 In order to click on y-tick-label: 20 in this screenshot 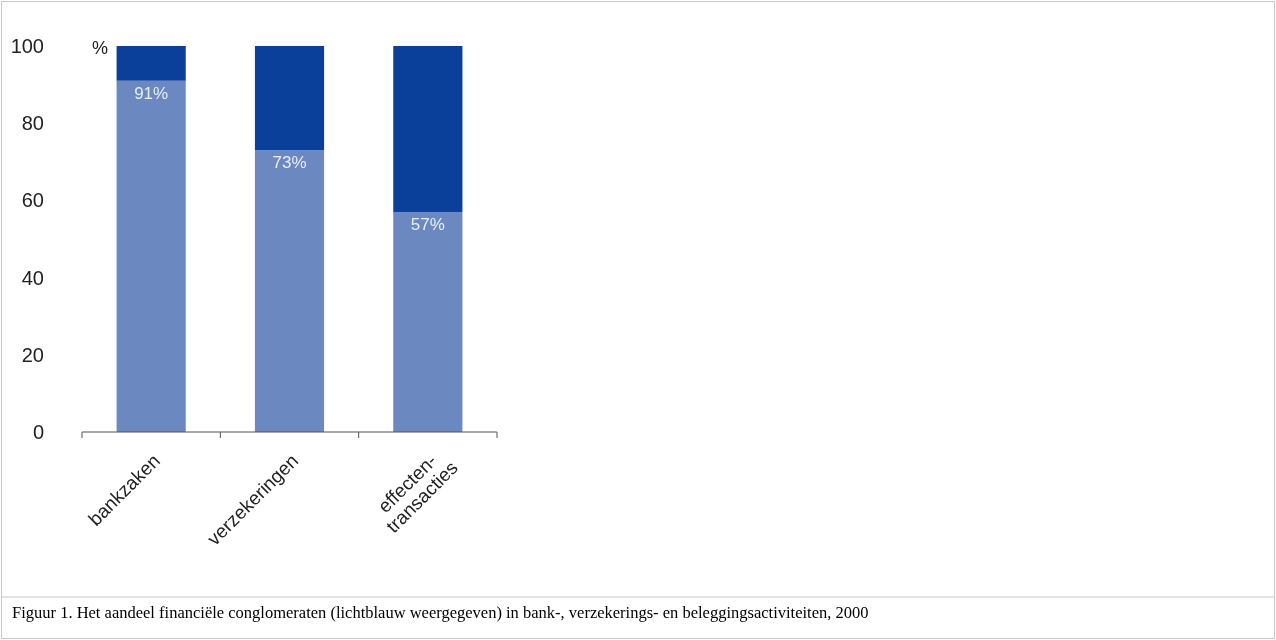, I will do `click(32, 354)`.